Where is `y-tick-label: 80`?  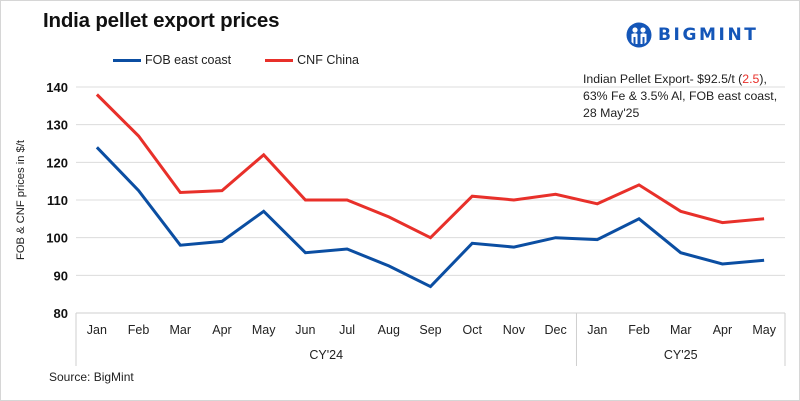
y-tick-label: 80 is located at coordinates (61, 313).